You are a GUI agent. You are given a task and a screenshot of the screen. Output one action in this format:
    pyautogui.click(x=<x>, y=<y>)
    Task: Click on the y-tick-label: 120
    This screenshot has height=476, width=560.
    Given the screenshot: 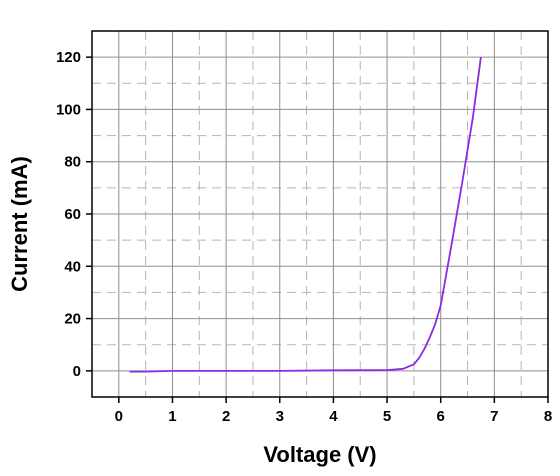 What is the action you would take?
    pyautogui.click(x=68, y=57)
    